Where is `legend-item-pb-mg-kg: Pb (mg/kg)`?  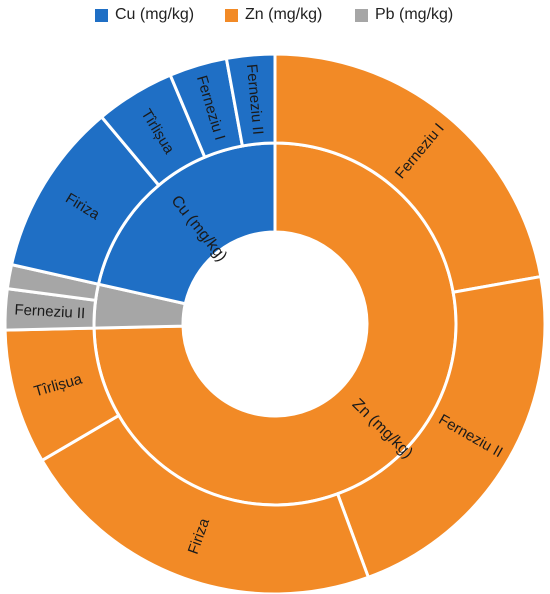
legend-item-pb-mg-kg: Pb (mg/kg) is located at coordinates (404, 15).